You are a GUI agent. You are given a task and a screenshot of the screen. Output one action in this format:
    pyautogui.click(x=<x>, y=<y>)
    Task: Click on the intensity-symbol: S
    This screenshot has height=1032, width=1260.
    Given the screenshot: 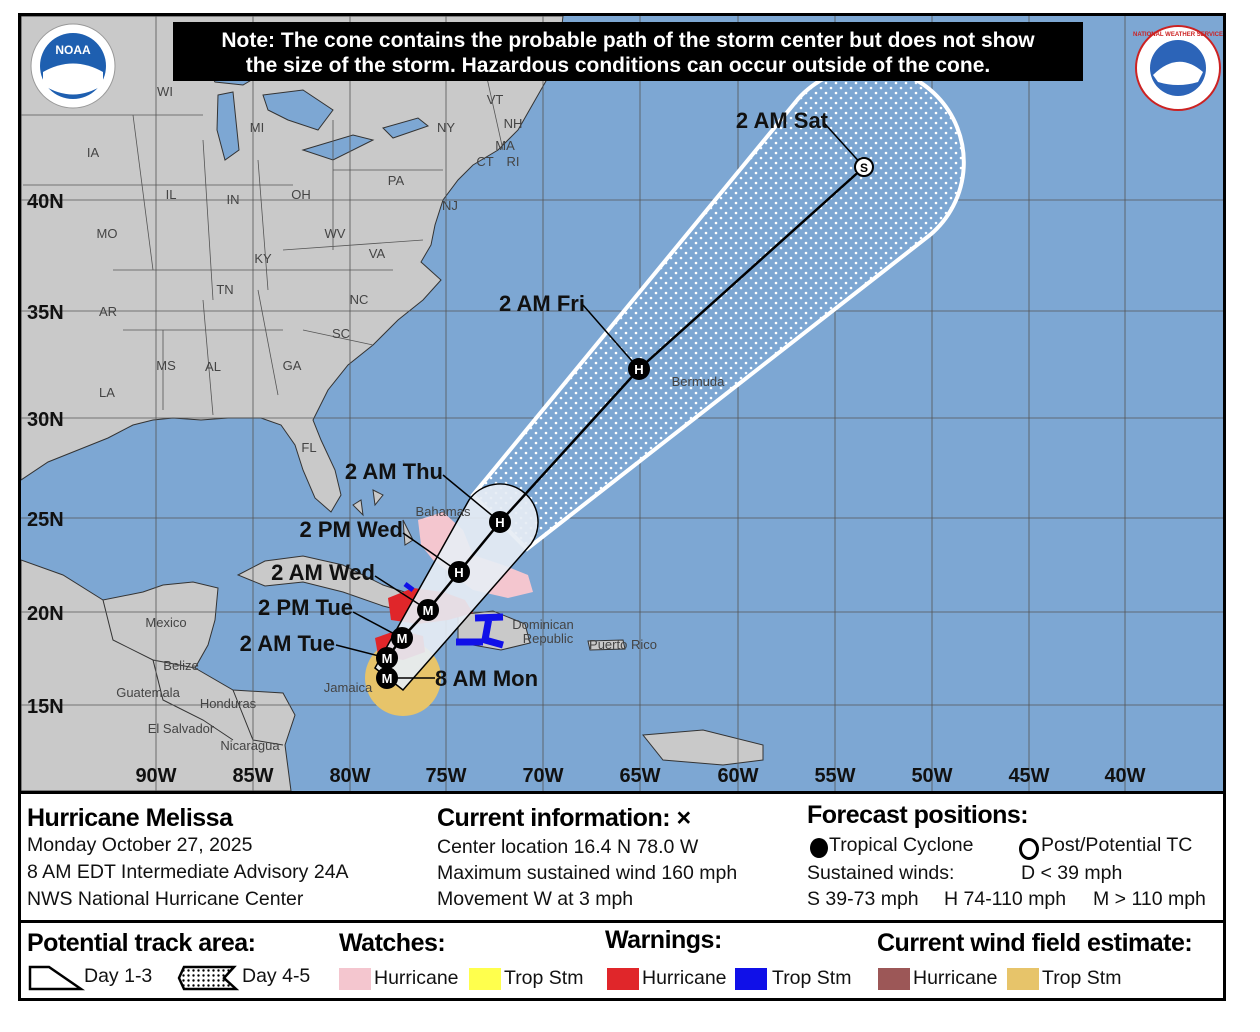 What is the action you would take?
    pyautogui.click(x=864, y=168)
    